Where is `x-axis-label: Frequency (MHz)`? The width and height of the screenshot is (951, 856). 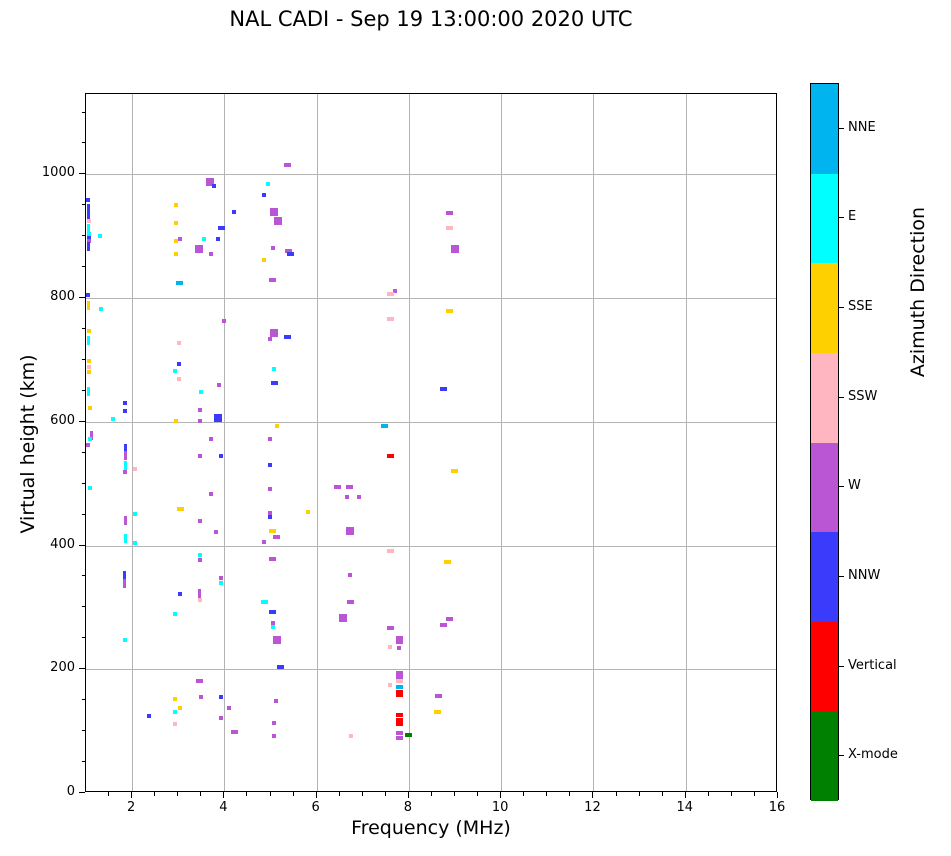 x-axis-label: Frequency (MHz) is located at coordinates (431, 828).